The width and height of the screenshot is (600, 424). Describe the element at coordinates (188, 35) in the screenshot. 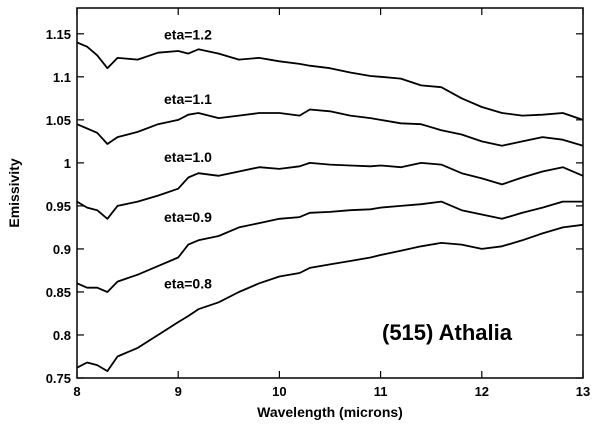

I see `series-label: eta=1.2` at that location.